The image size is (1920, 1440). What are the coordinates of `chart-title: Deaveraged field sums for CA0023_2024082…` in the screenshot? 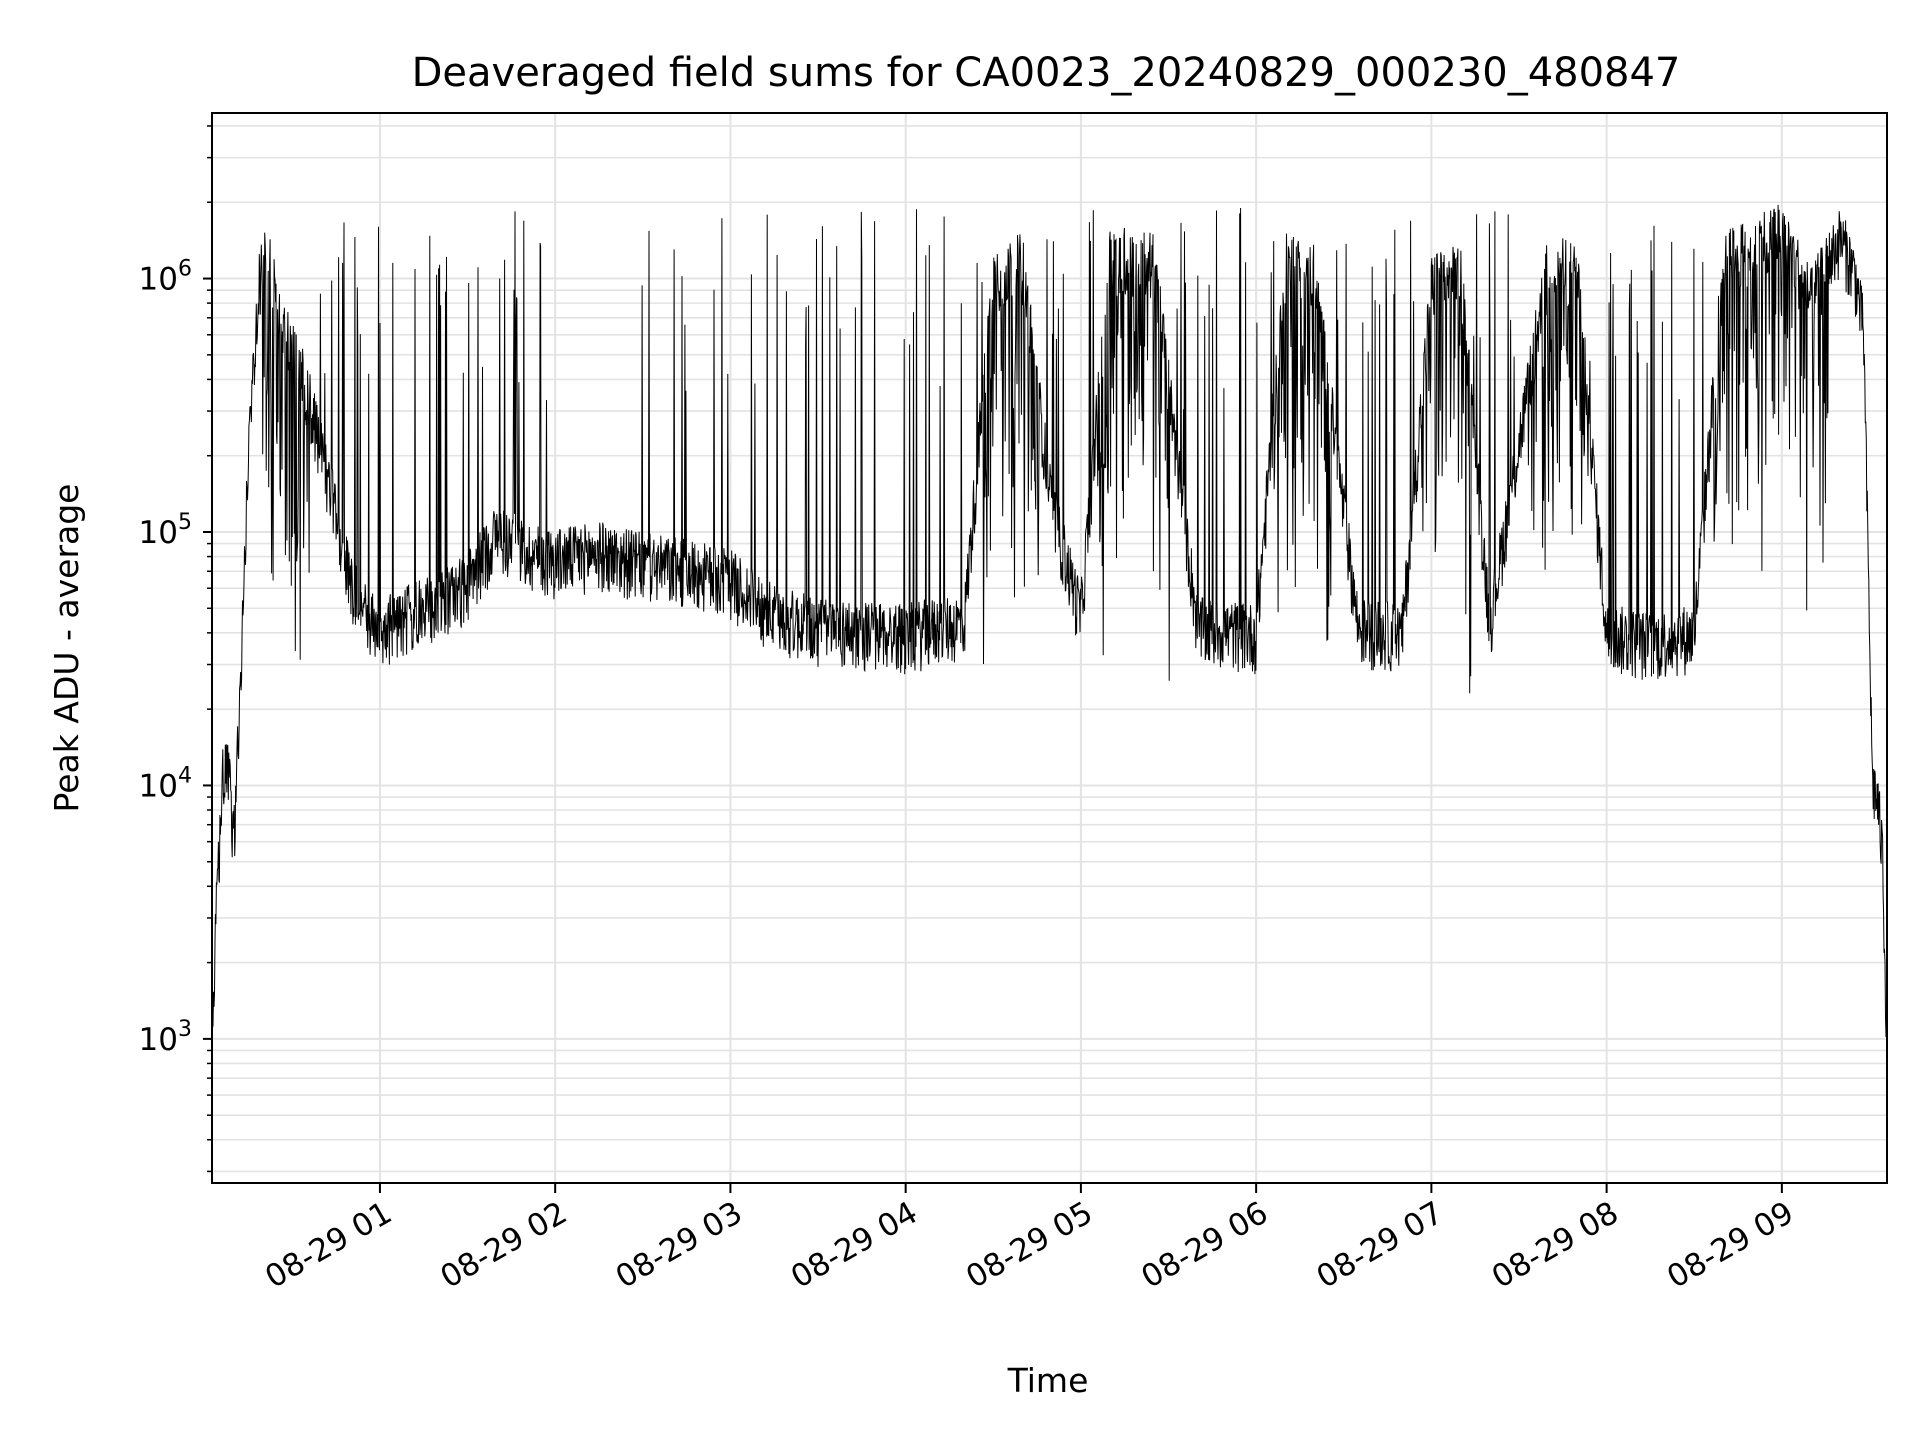 It's located at (1046, 73).